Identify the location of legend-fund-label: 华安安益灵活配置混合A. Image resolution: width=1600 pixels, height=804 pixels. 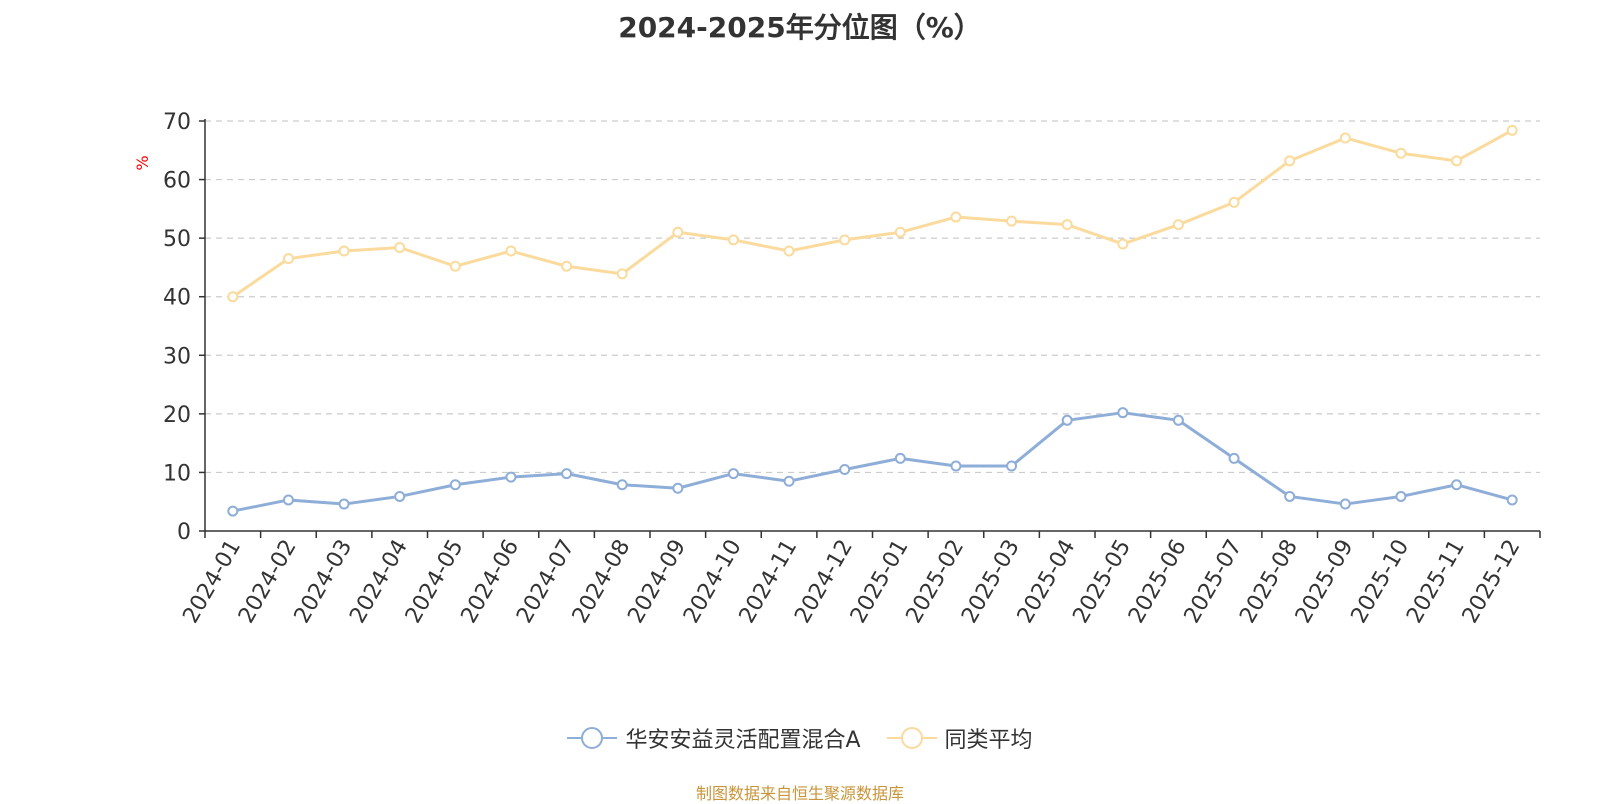
(743, 740).